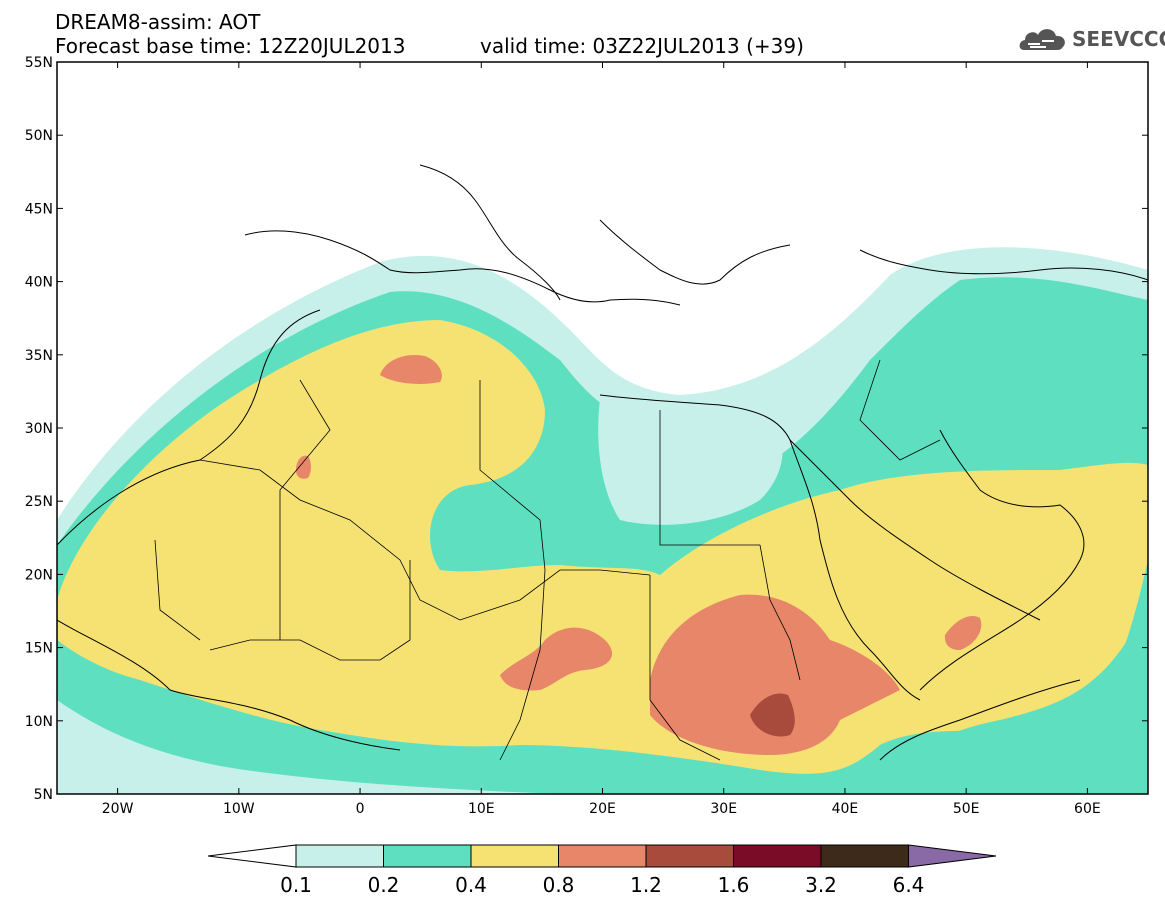 This screenshot has width=1165, height=905. Describe the element at coordinates (158, 22) in the screenshot. I see `map-title: DREAM8-assim: AOT` at that location.